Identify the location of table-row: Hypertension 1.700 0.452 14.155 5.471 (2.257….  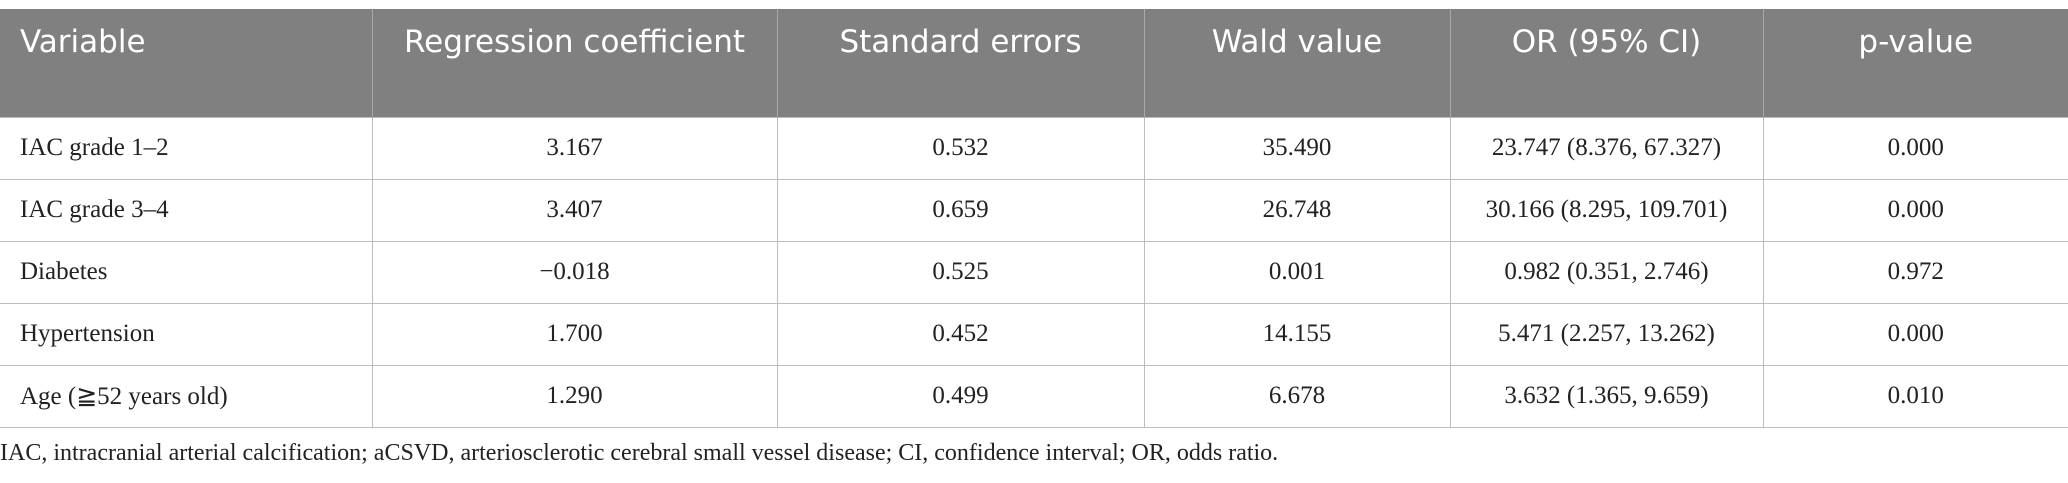
(1034, 334).